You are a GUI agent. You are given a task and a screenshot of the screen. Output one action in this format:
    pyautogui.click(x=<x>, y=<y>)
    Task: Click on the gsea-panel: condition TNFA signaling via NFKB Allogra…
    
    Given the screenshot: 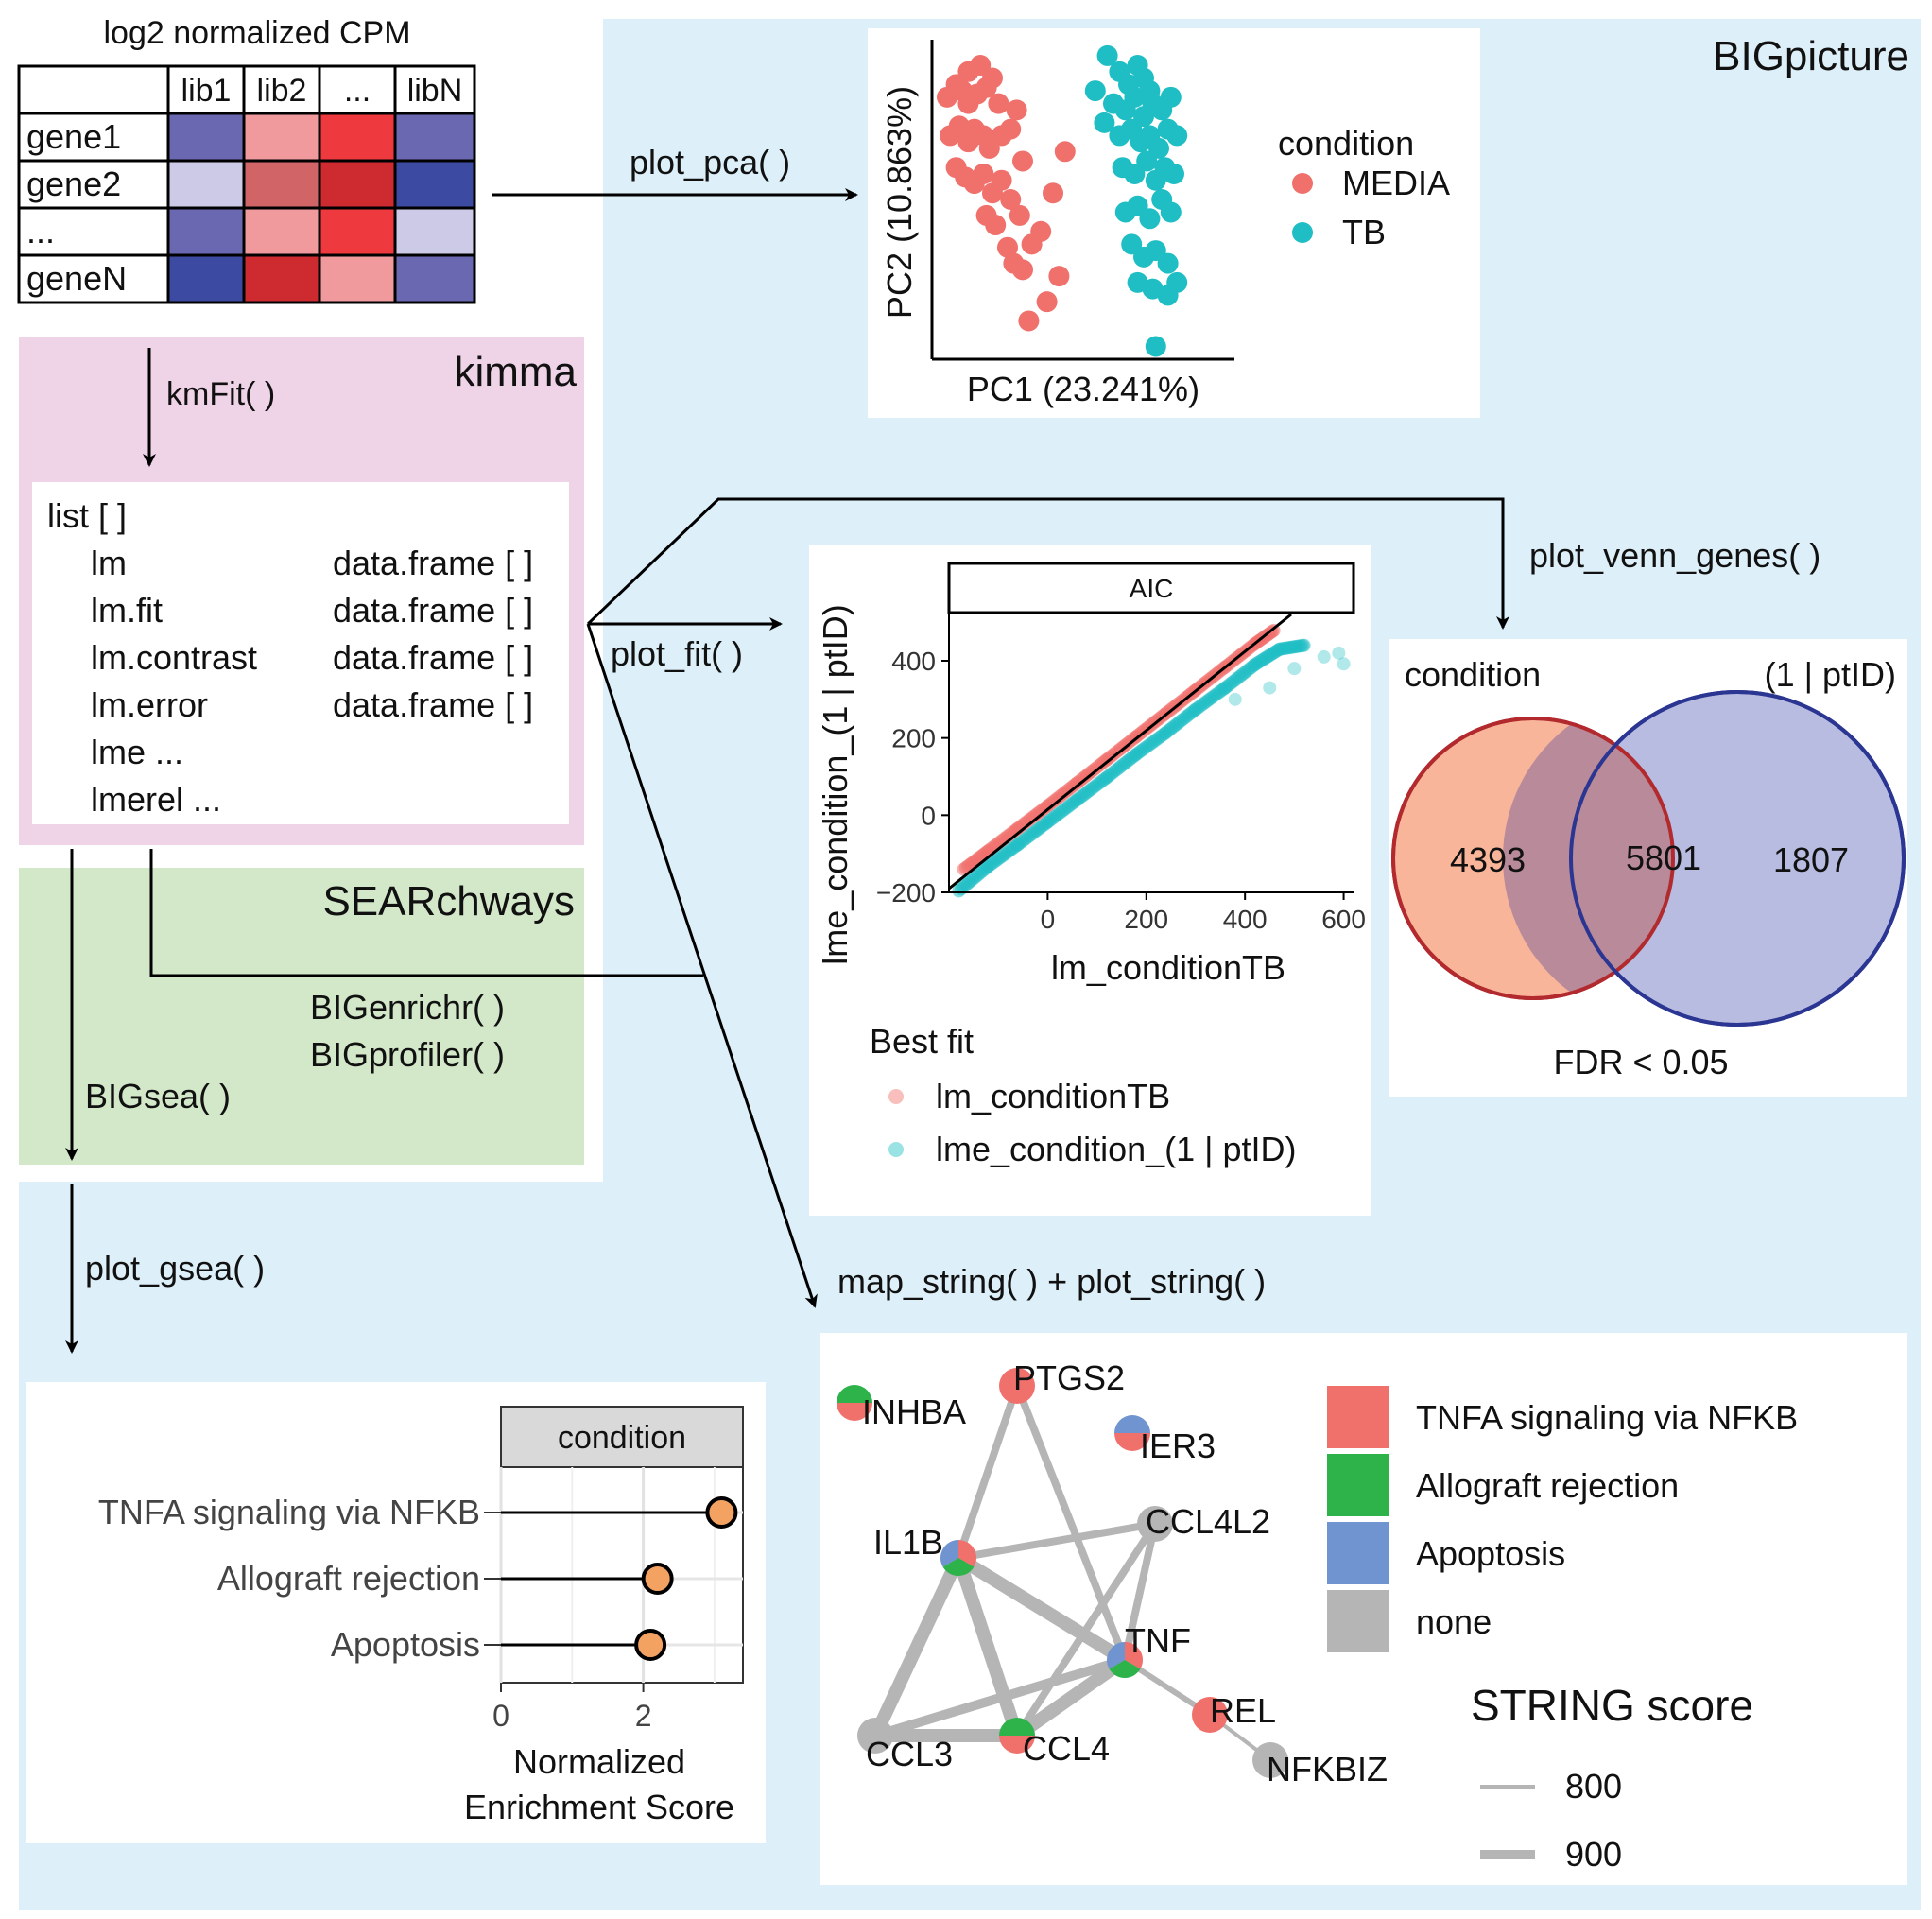 What is the action you would take?
    pyautogui.click(x=396, y=1612)
    